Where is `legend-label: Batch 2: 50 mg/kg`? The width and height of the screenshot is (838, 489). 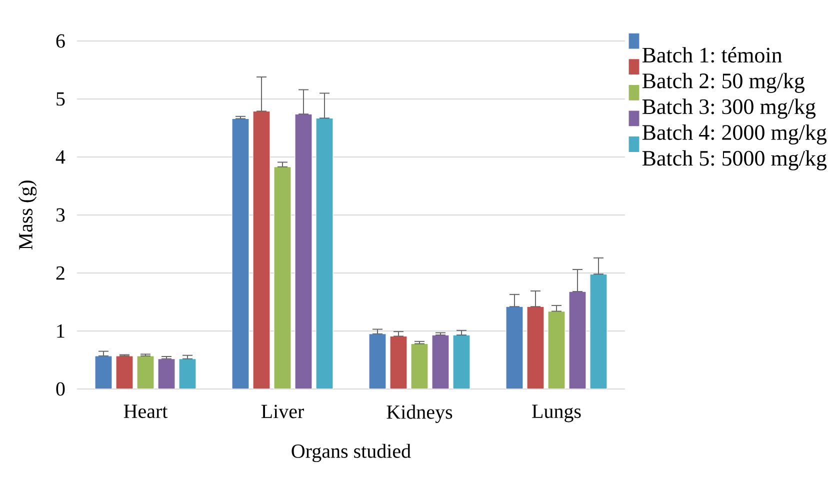
legend-label: Batch 2: 50 mg/kg is located at coordinates (723, 82).